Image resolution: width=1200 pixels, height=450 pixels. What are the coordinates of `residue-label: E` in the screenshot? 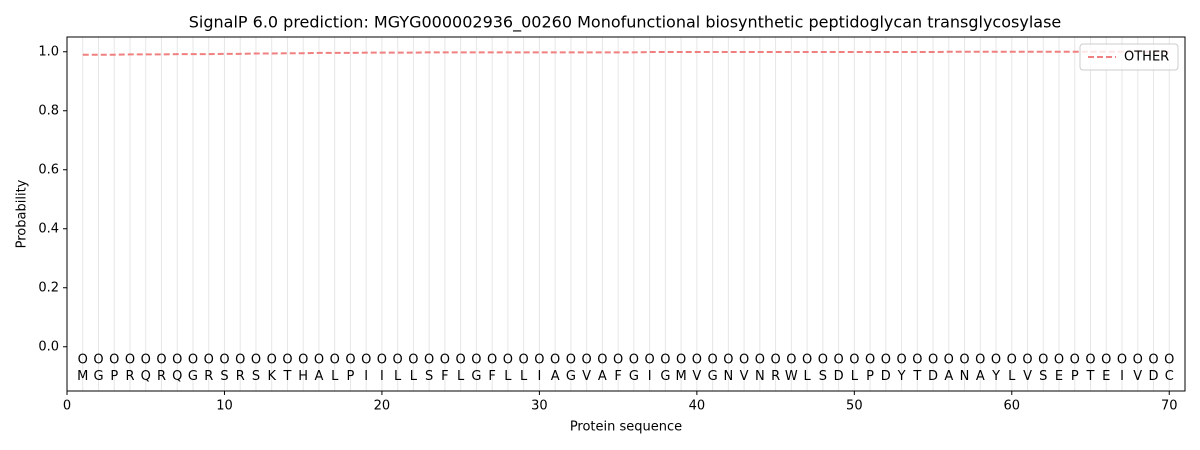 It's located at (1106, 376).